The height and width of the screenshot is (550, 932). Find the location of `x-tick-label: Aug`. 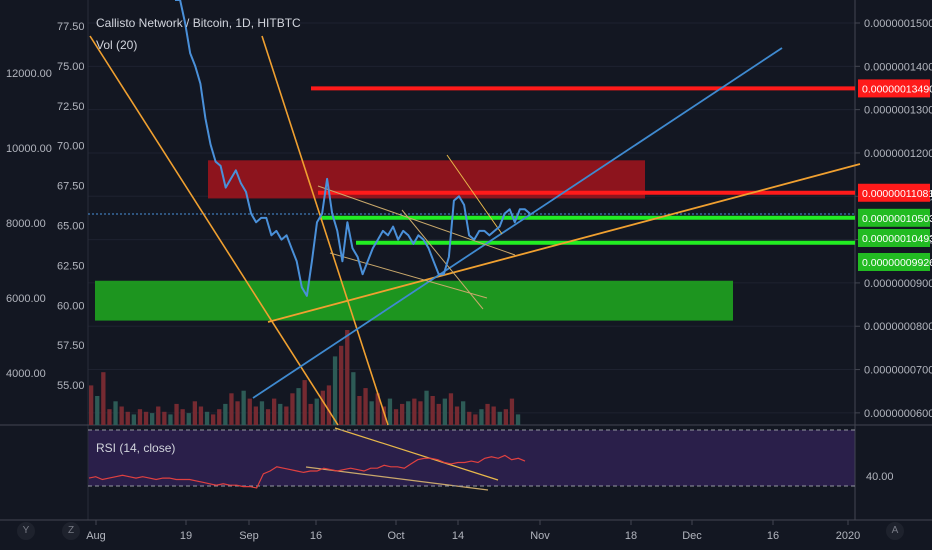

x-tick-label: Aug is located at coordinates (96, 536).